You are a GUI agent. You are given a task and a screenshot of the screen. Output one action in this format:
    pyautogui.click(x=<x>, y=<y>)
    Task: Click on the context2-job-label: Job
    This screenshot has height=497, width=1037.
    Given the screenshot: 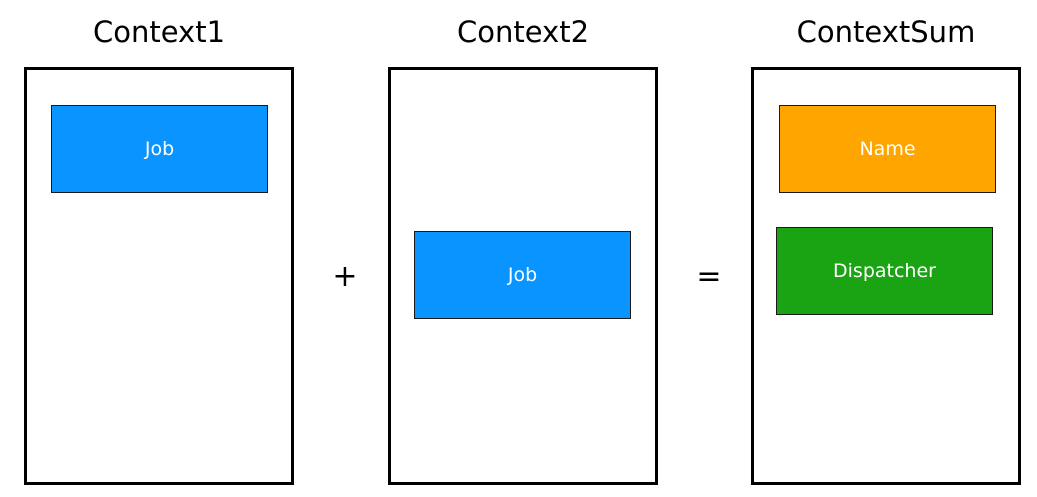 What is the action you would take?
    pyautogui.click(x=522, y=275)
    